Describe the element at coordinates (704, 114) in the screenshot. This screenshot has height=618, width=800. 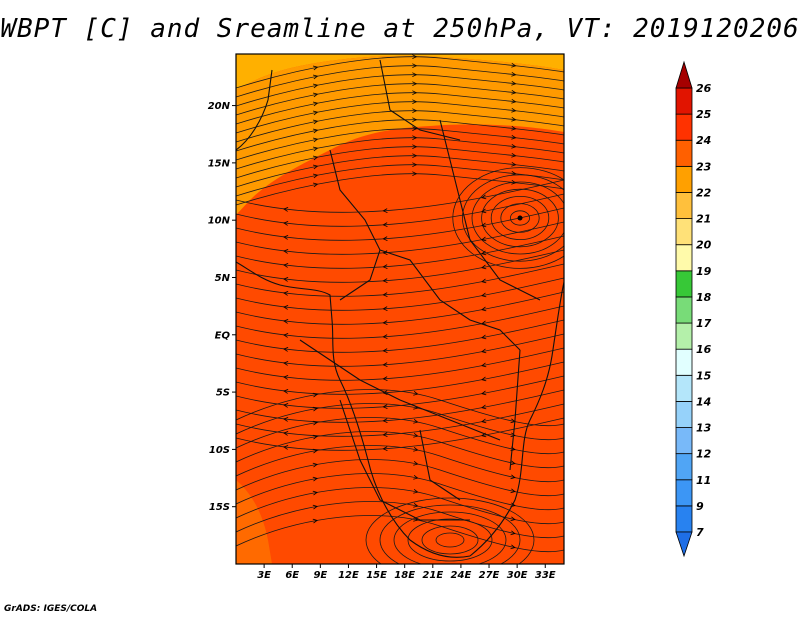
I see `colorbar-label: 25` at that location.